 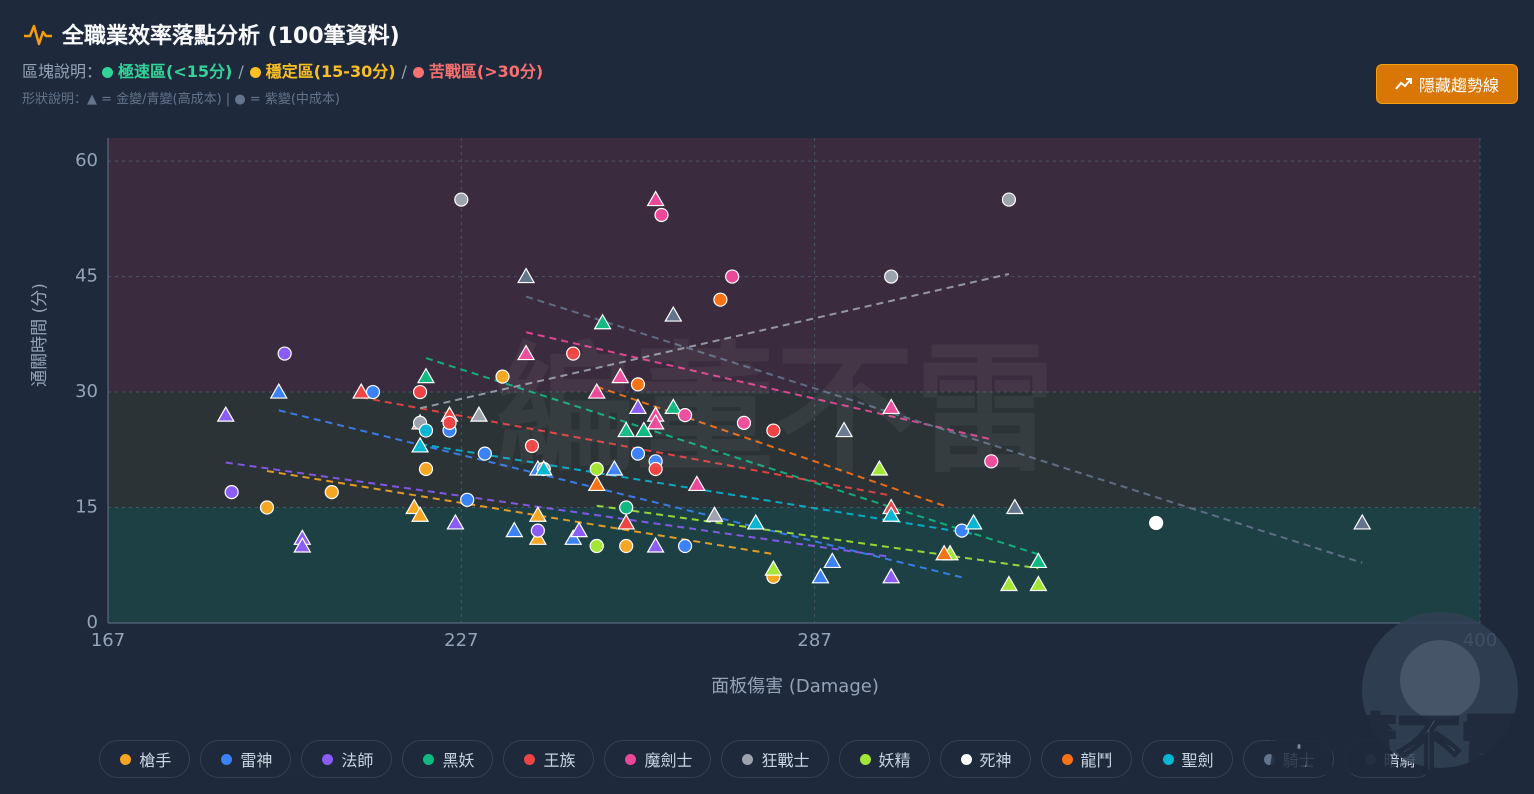 What do you see at coordinates (155, 760) in the screenshot?
I see `legend-label: 槍手` at bounding box center [155, 760].